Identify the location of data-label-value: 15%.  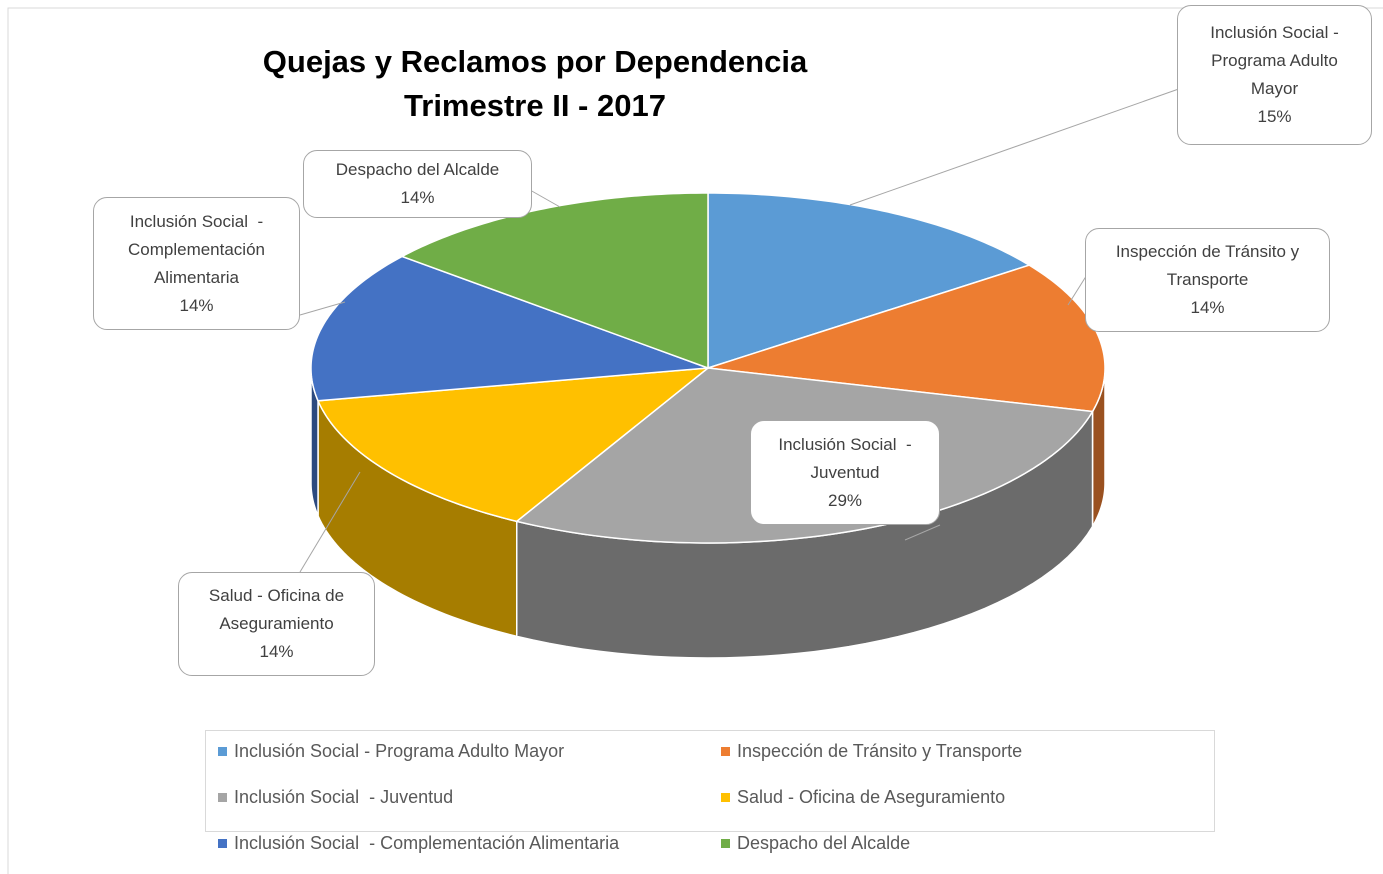
(1274, 116).